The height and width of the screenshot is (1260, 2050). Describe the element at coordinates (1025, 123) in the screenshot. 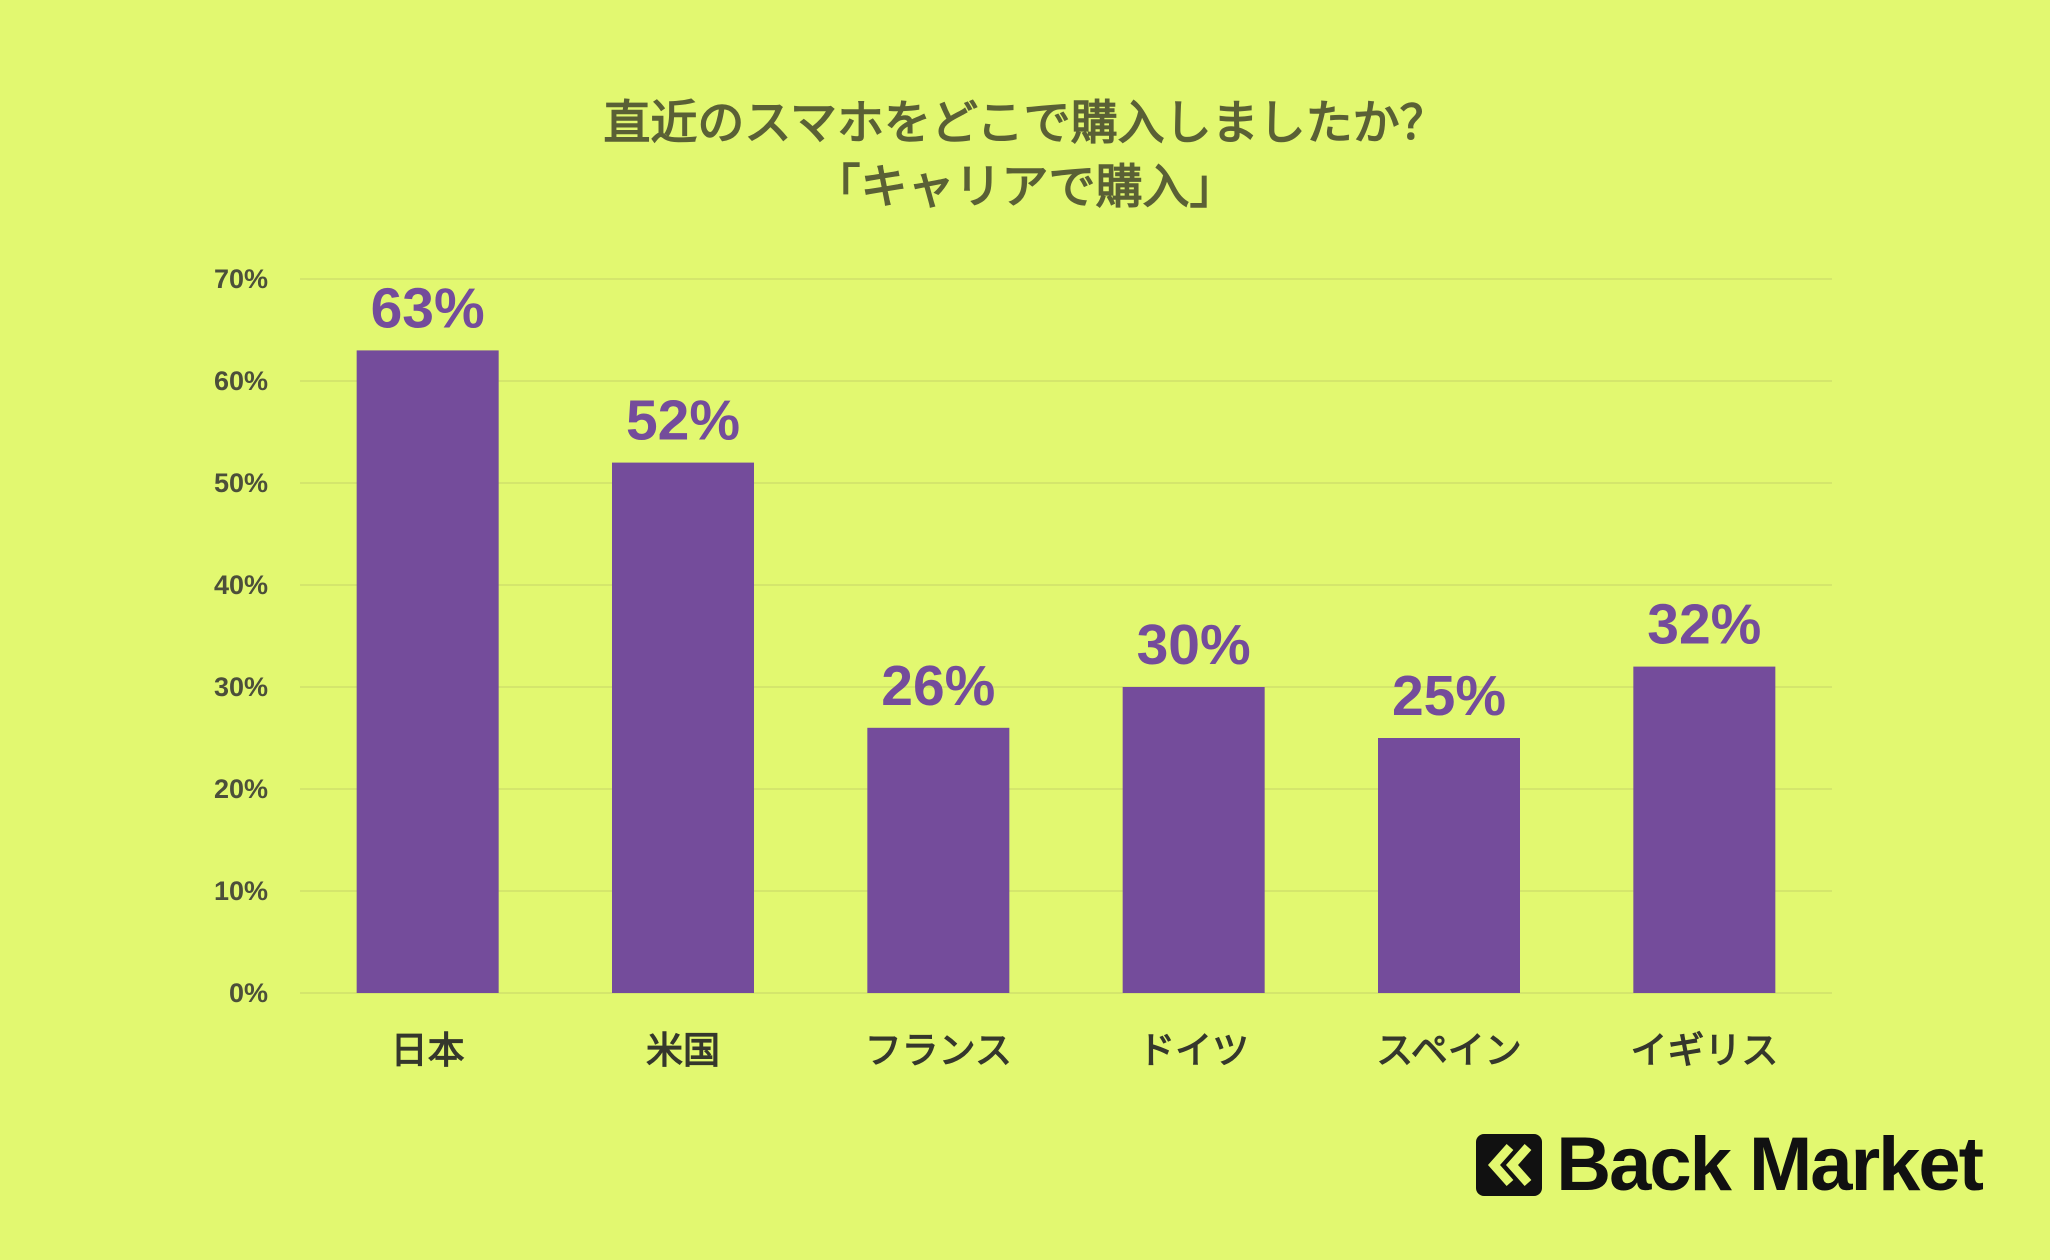

I see `chart-title-line-1: 直近のスマホをどこで購入しましたか？` at that location.